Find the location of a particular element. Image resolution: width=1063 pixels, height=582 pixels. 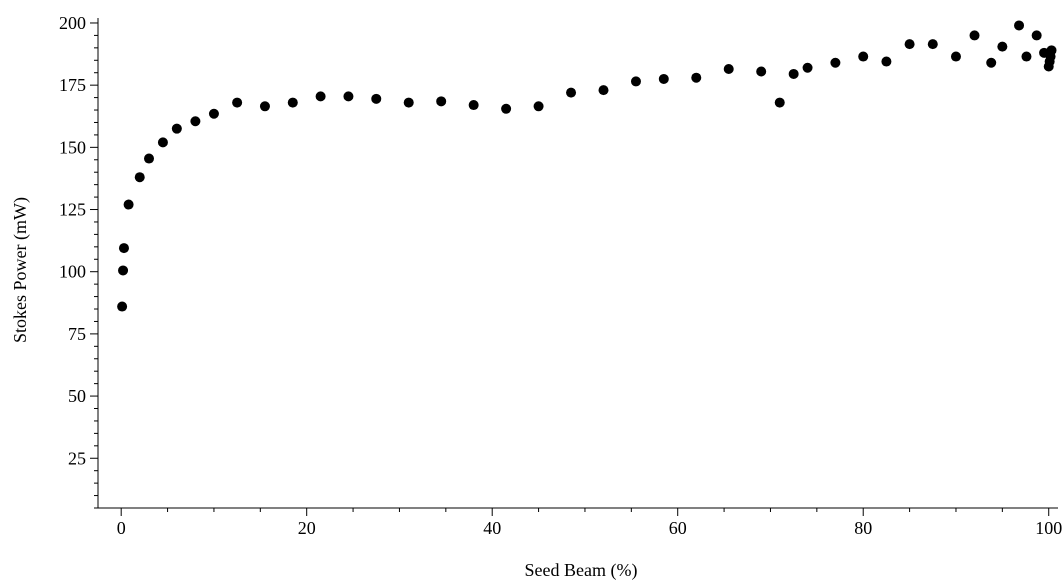

x-tick-label: 100 is located at coordinates (1048, 528).